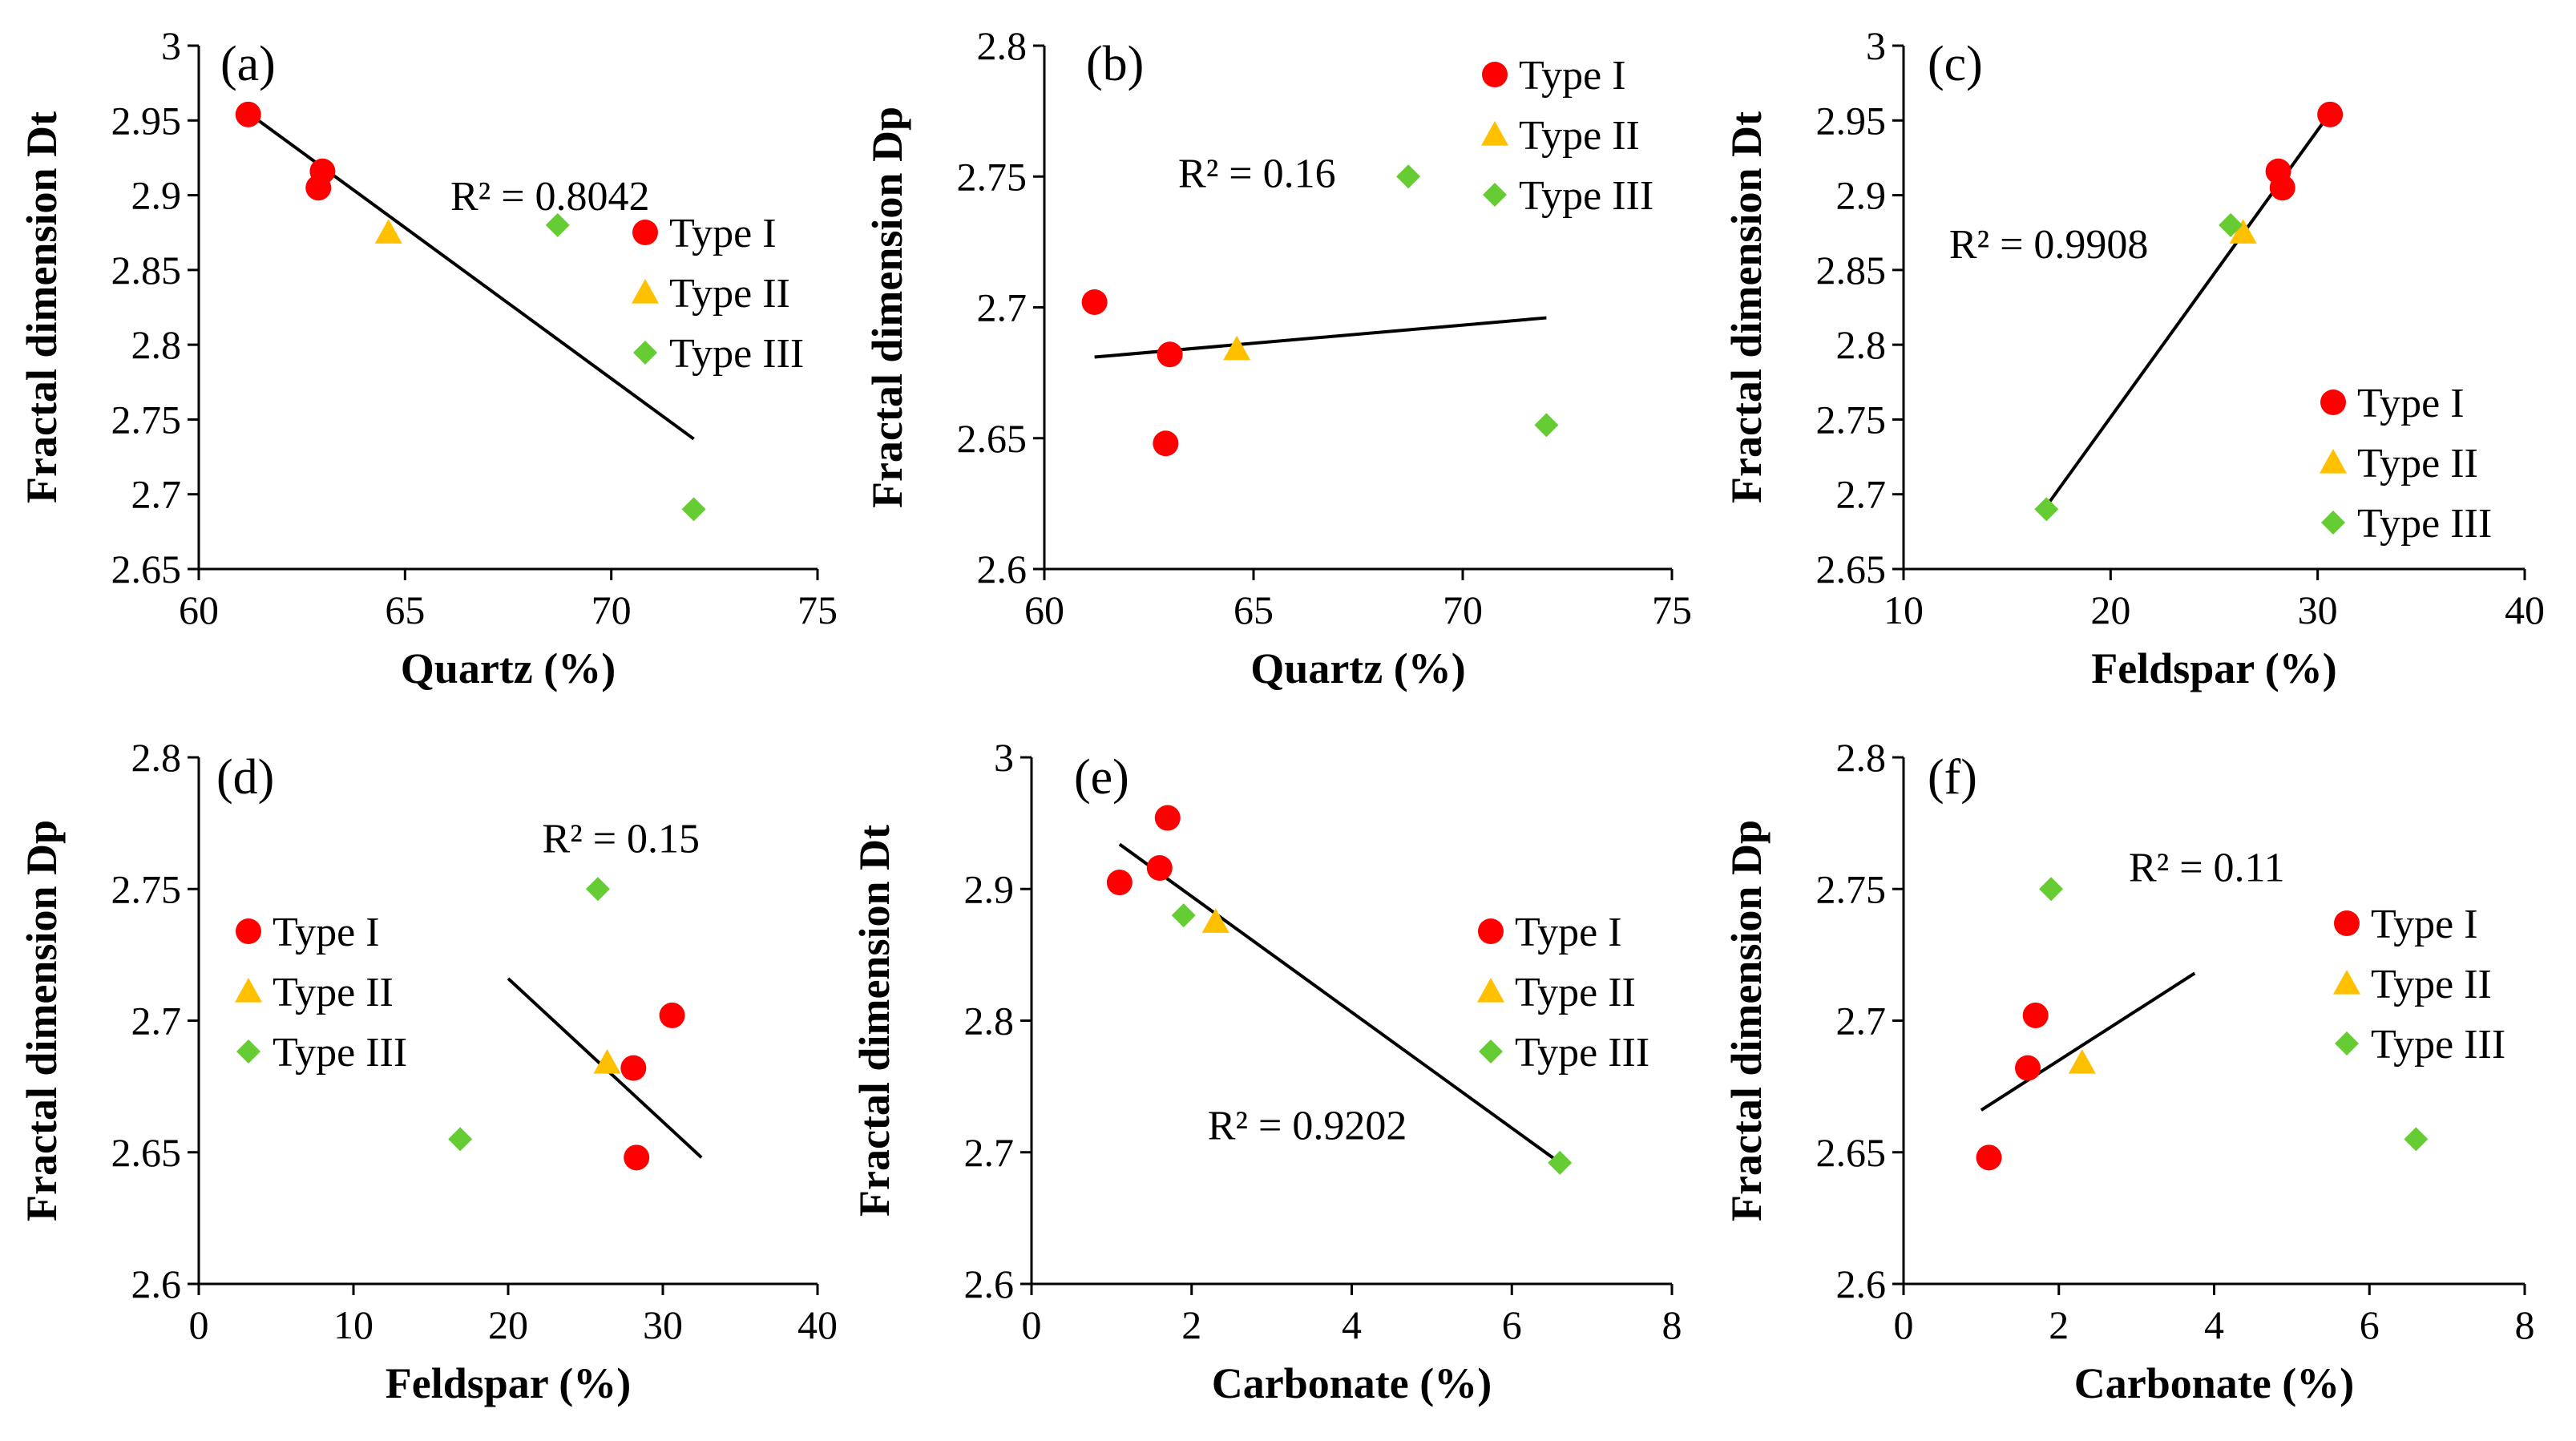 Image resolution: width=2576 pixels, height=1441 pixels. I want to click on y-tick-label: 2.8, so click(990, 1021).